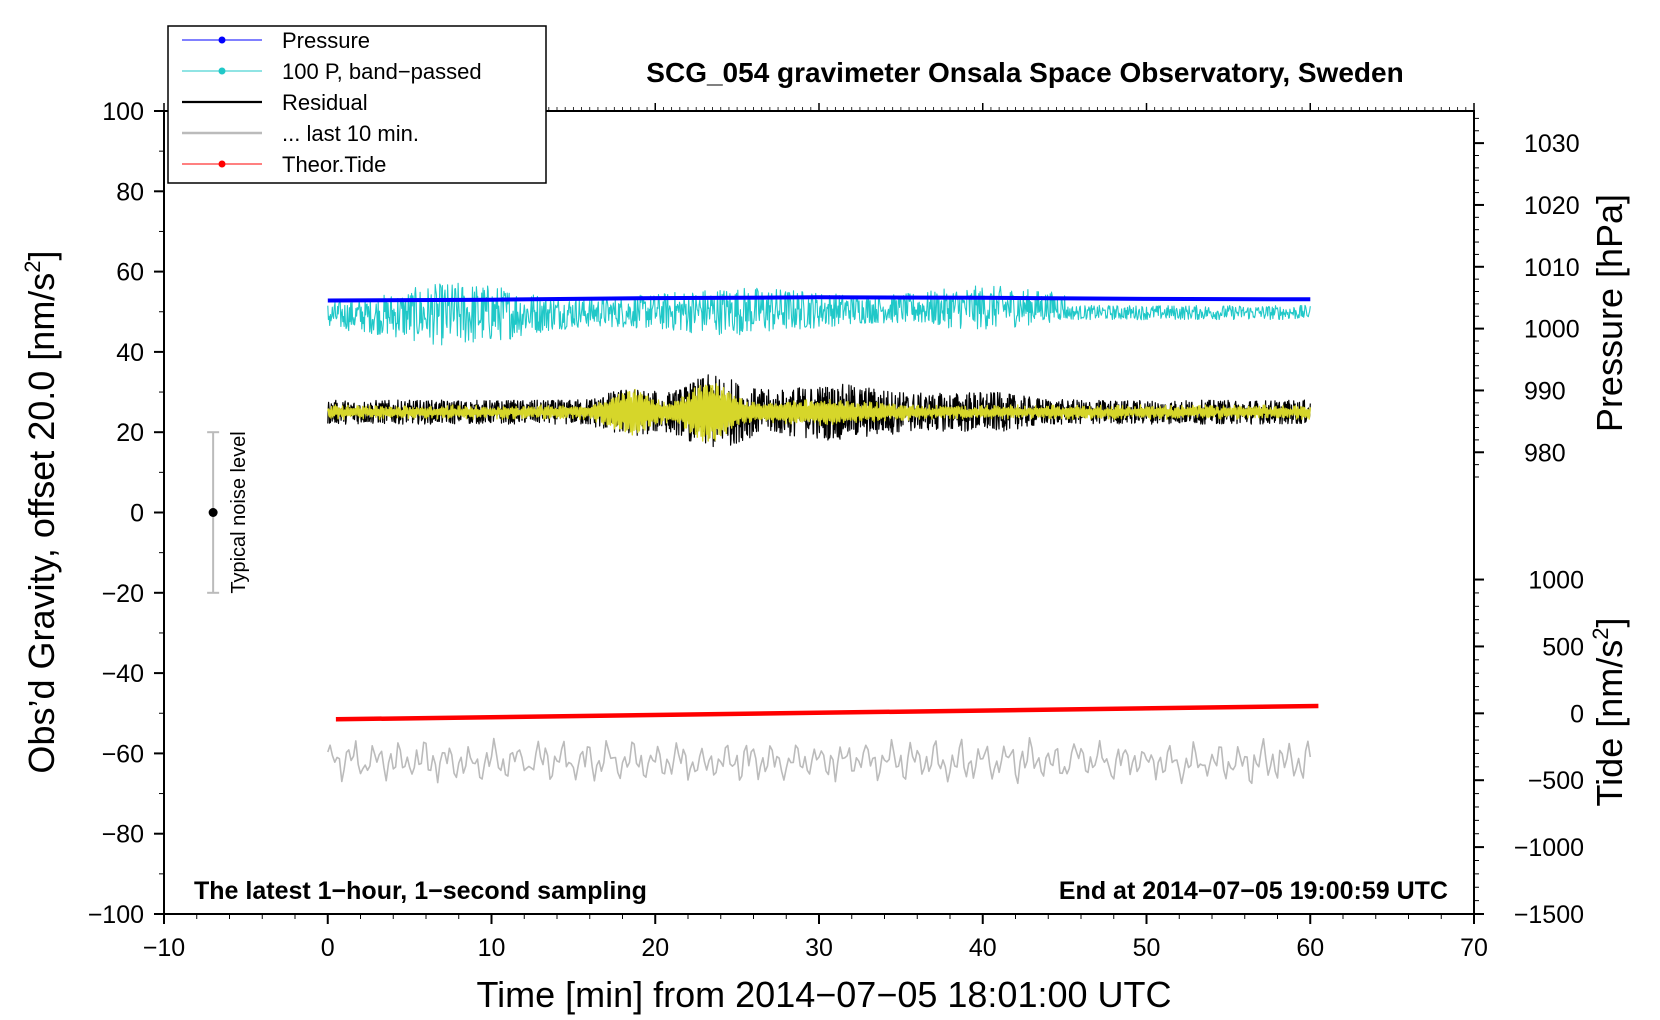  Describe the element at coordinates (116, 915) in the screenshot. I see `y-tick-label: −100` at that location.